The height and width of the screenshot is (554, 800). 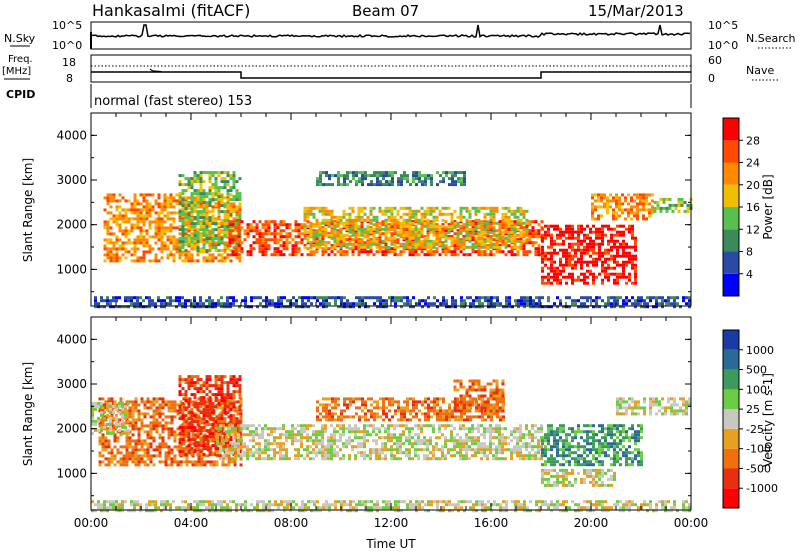 I want to click on colorbar-swatch, so click(x=731, y=173).